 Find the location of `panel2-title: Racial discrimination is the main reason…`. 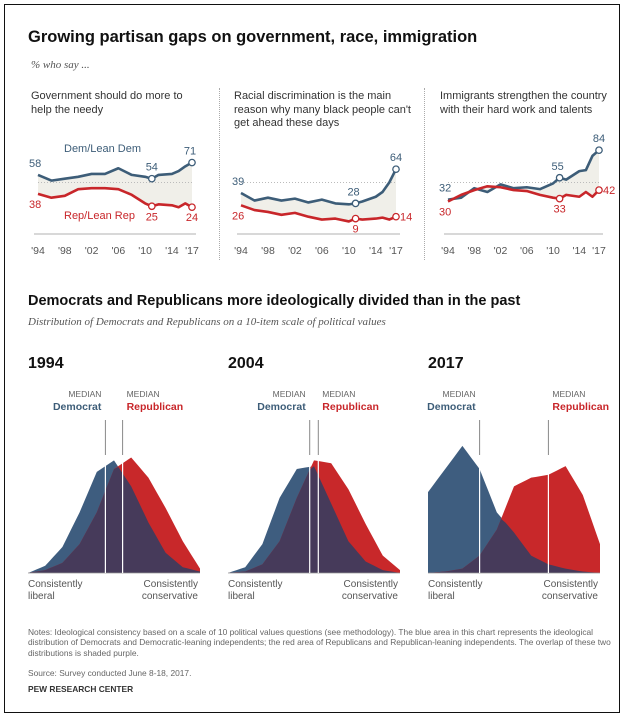

panel2-title: Racial discrimination is the main reason… is located at coordinates (322, 109).